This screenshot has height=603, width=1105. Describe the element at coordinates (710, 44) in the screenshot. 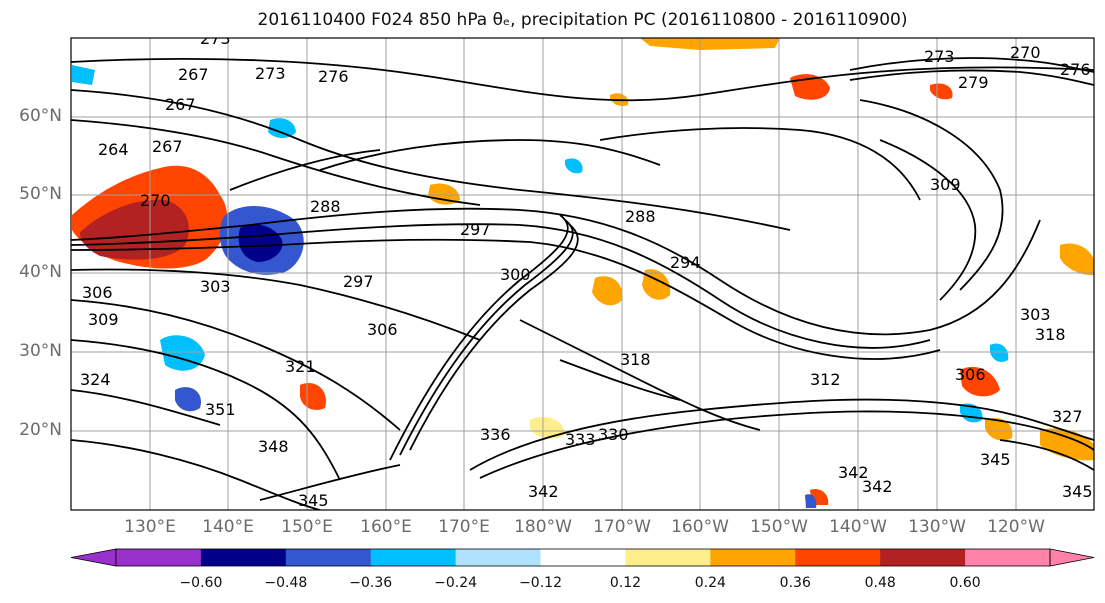

I see `shade-orange-north` at that location.